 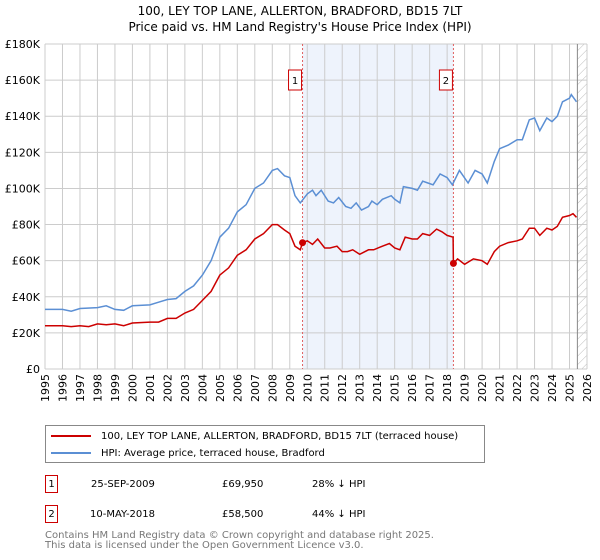 I want to click on x-tick-label: 2011, so click(x=325, y=388).